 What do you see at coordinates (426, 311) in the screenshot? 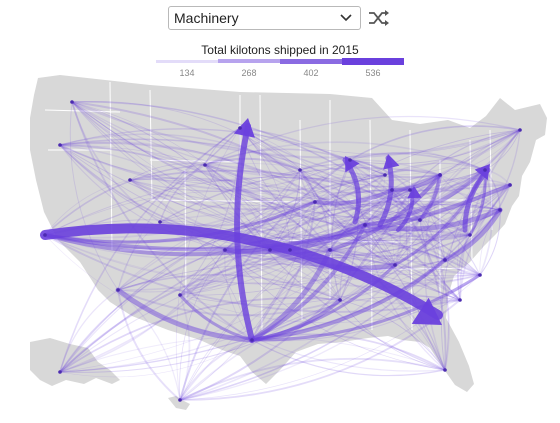
I see `arrowhead-southeast` at bounding box center [426, 311].